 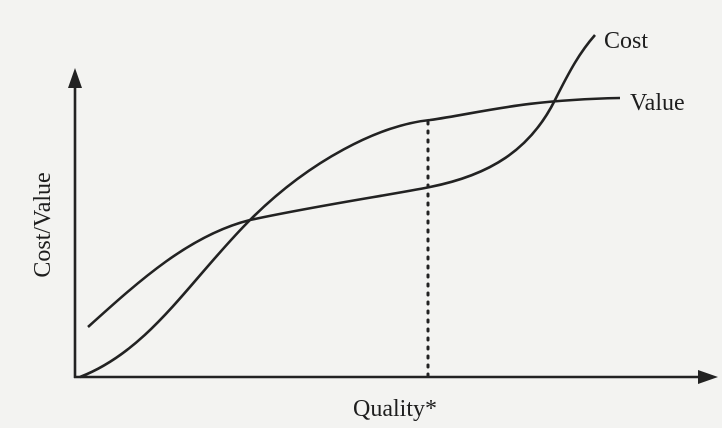 I want to click on curve-label: Value, so click(x=657, y=103).